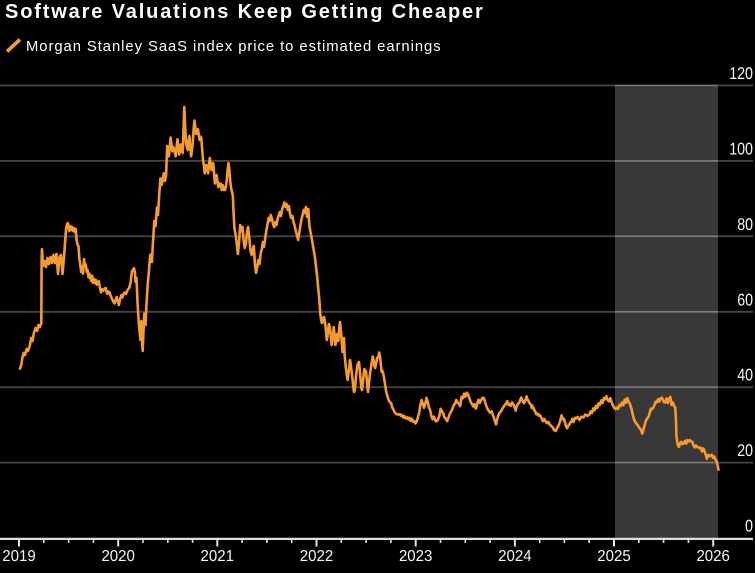 The width and height of the screenshot is (755, 573). What do you see at coordinates (515, 556) in the screenshot?
I see `svg-text: 2024` at bounding box center [515, 556].